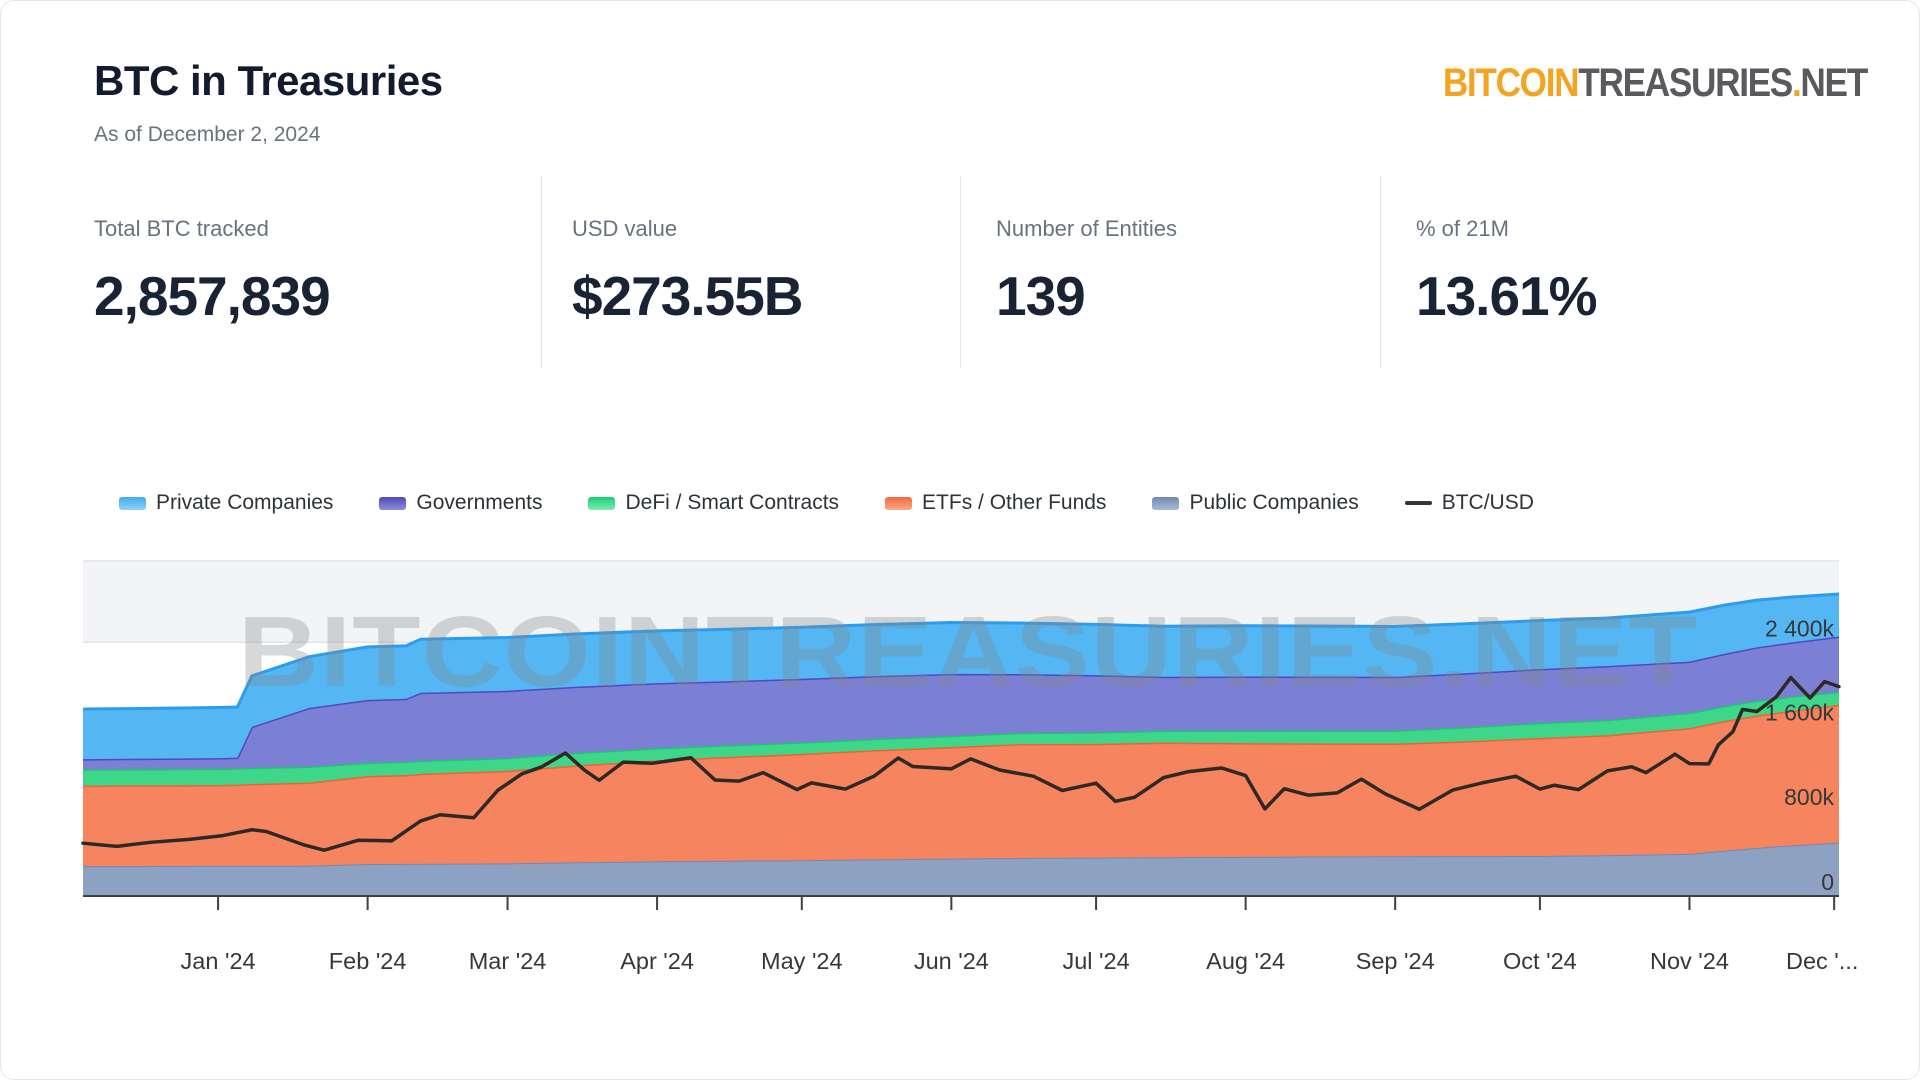  Describe the element at coordinates (1507, 296) in the screenshot. I see `stat-value: 13.61%` at that location.